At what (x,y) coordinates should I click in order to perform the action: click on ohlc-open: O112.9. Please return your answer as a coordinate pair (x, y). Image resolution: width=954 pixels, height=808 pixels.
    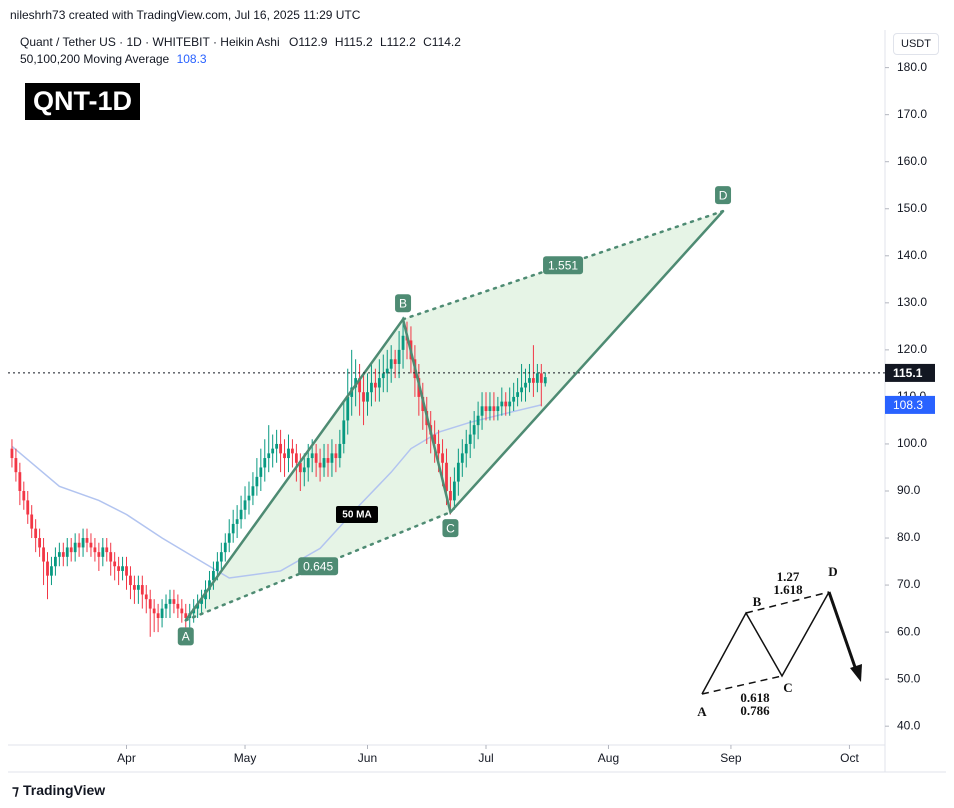
    Looking at the image, I should click on (308, 42).